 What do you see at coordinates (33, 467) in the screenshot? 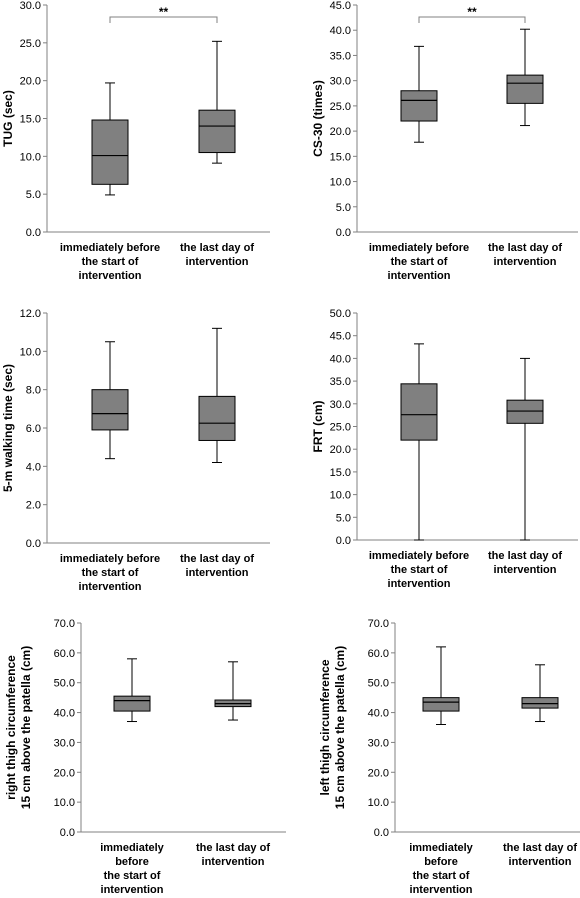
I see `y-tick-label: 4.0` at bounding box center [33, 467].